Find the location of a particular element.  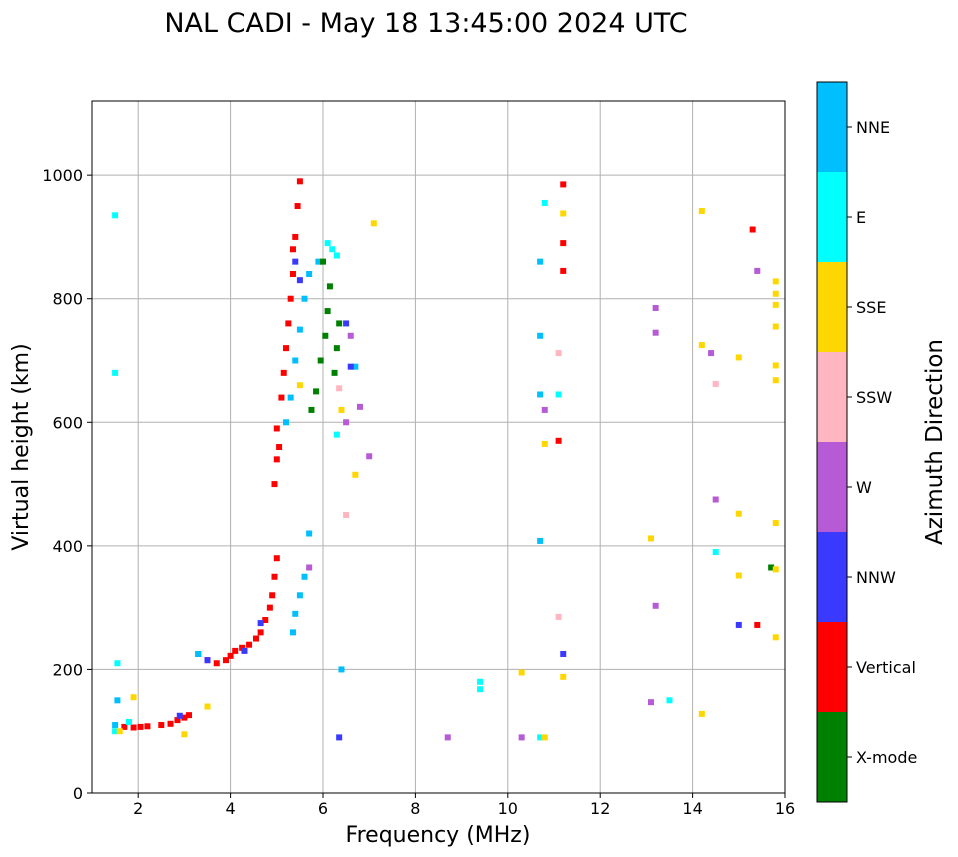

x-tick-label: 16 is located at coordinates (785, 808).